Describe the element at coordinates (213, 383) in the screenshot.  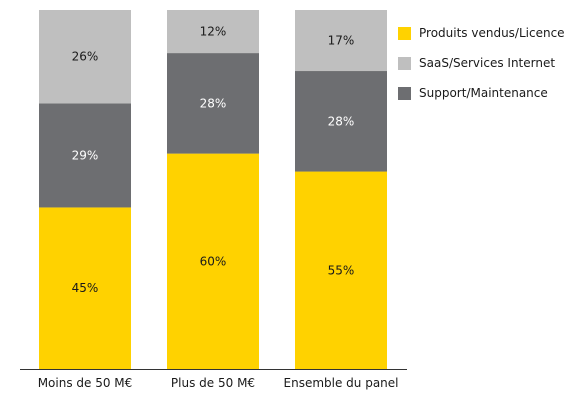
I see `x-tick-label: Plus de 50 M€` at that location.